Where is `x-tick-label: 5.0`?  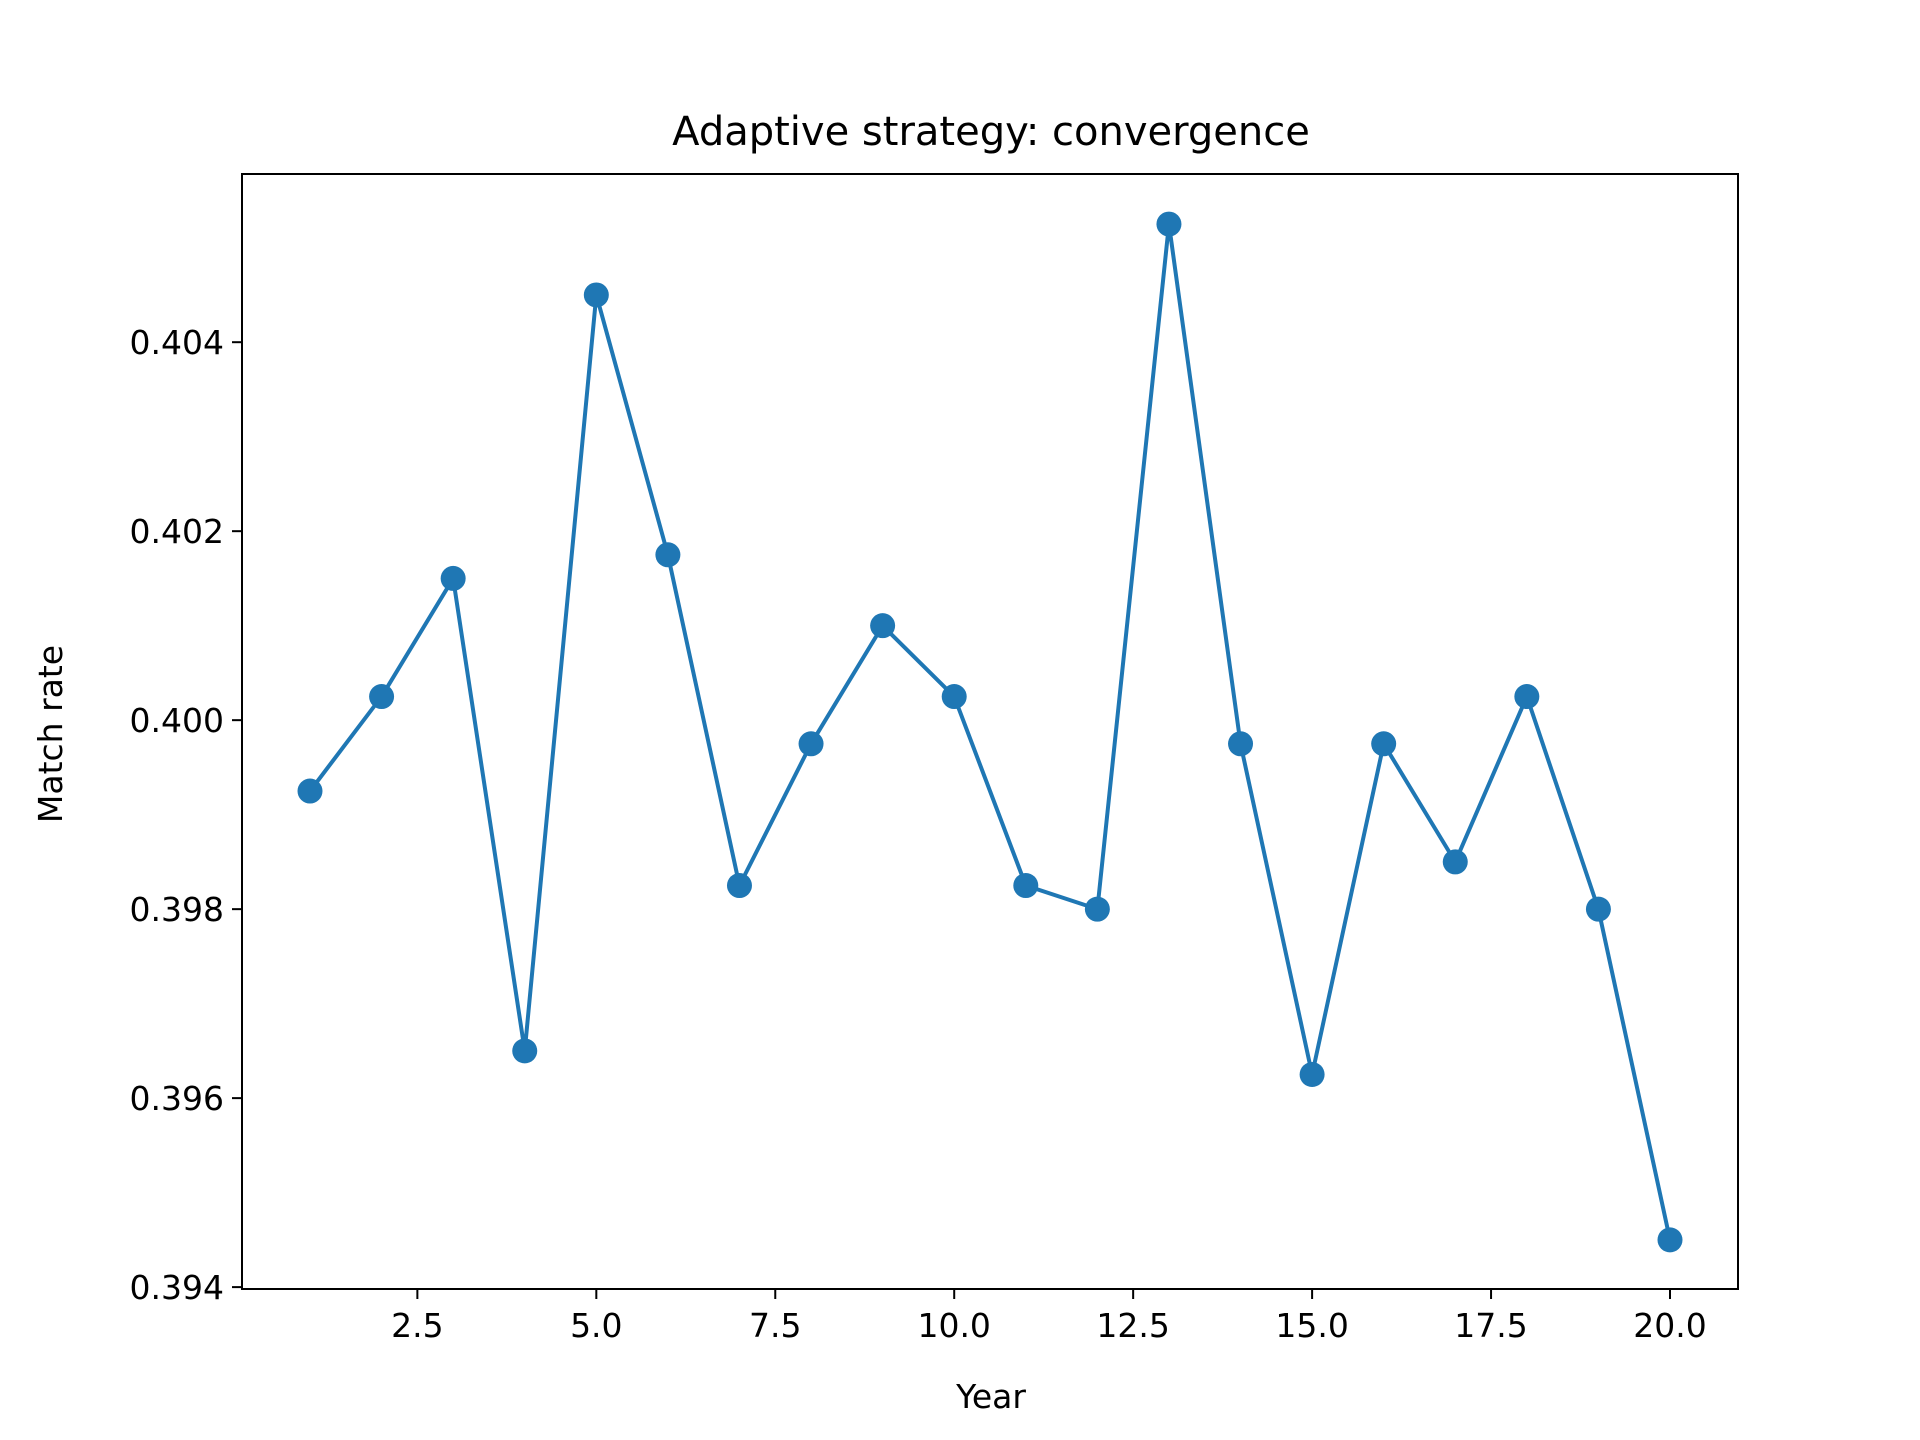 x-tick-label: 5.0 is located at coordinates (596, 1325).